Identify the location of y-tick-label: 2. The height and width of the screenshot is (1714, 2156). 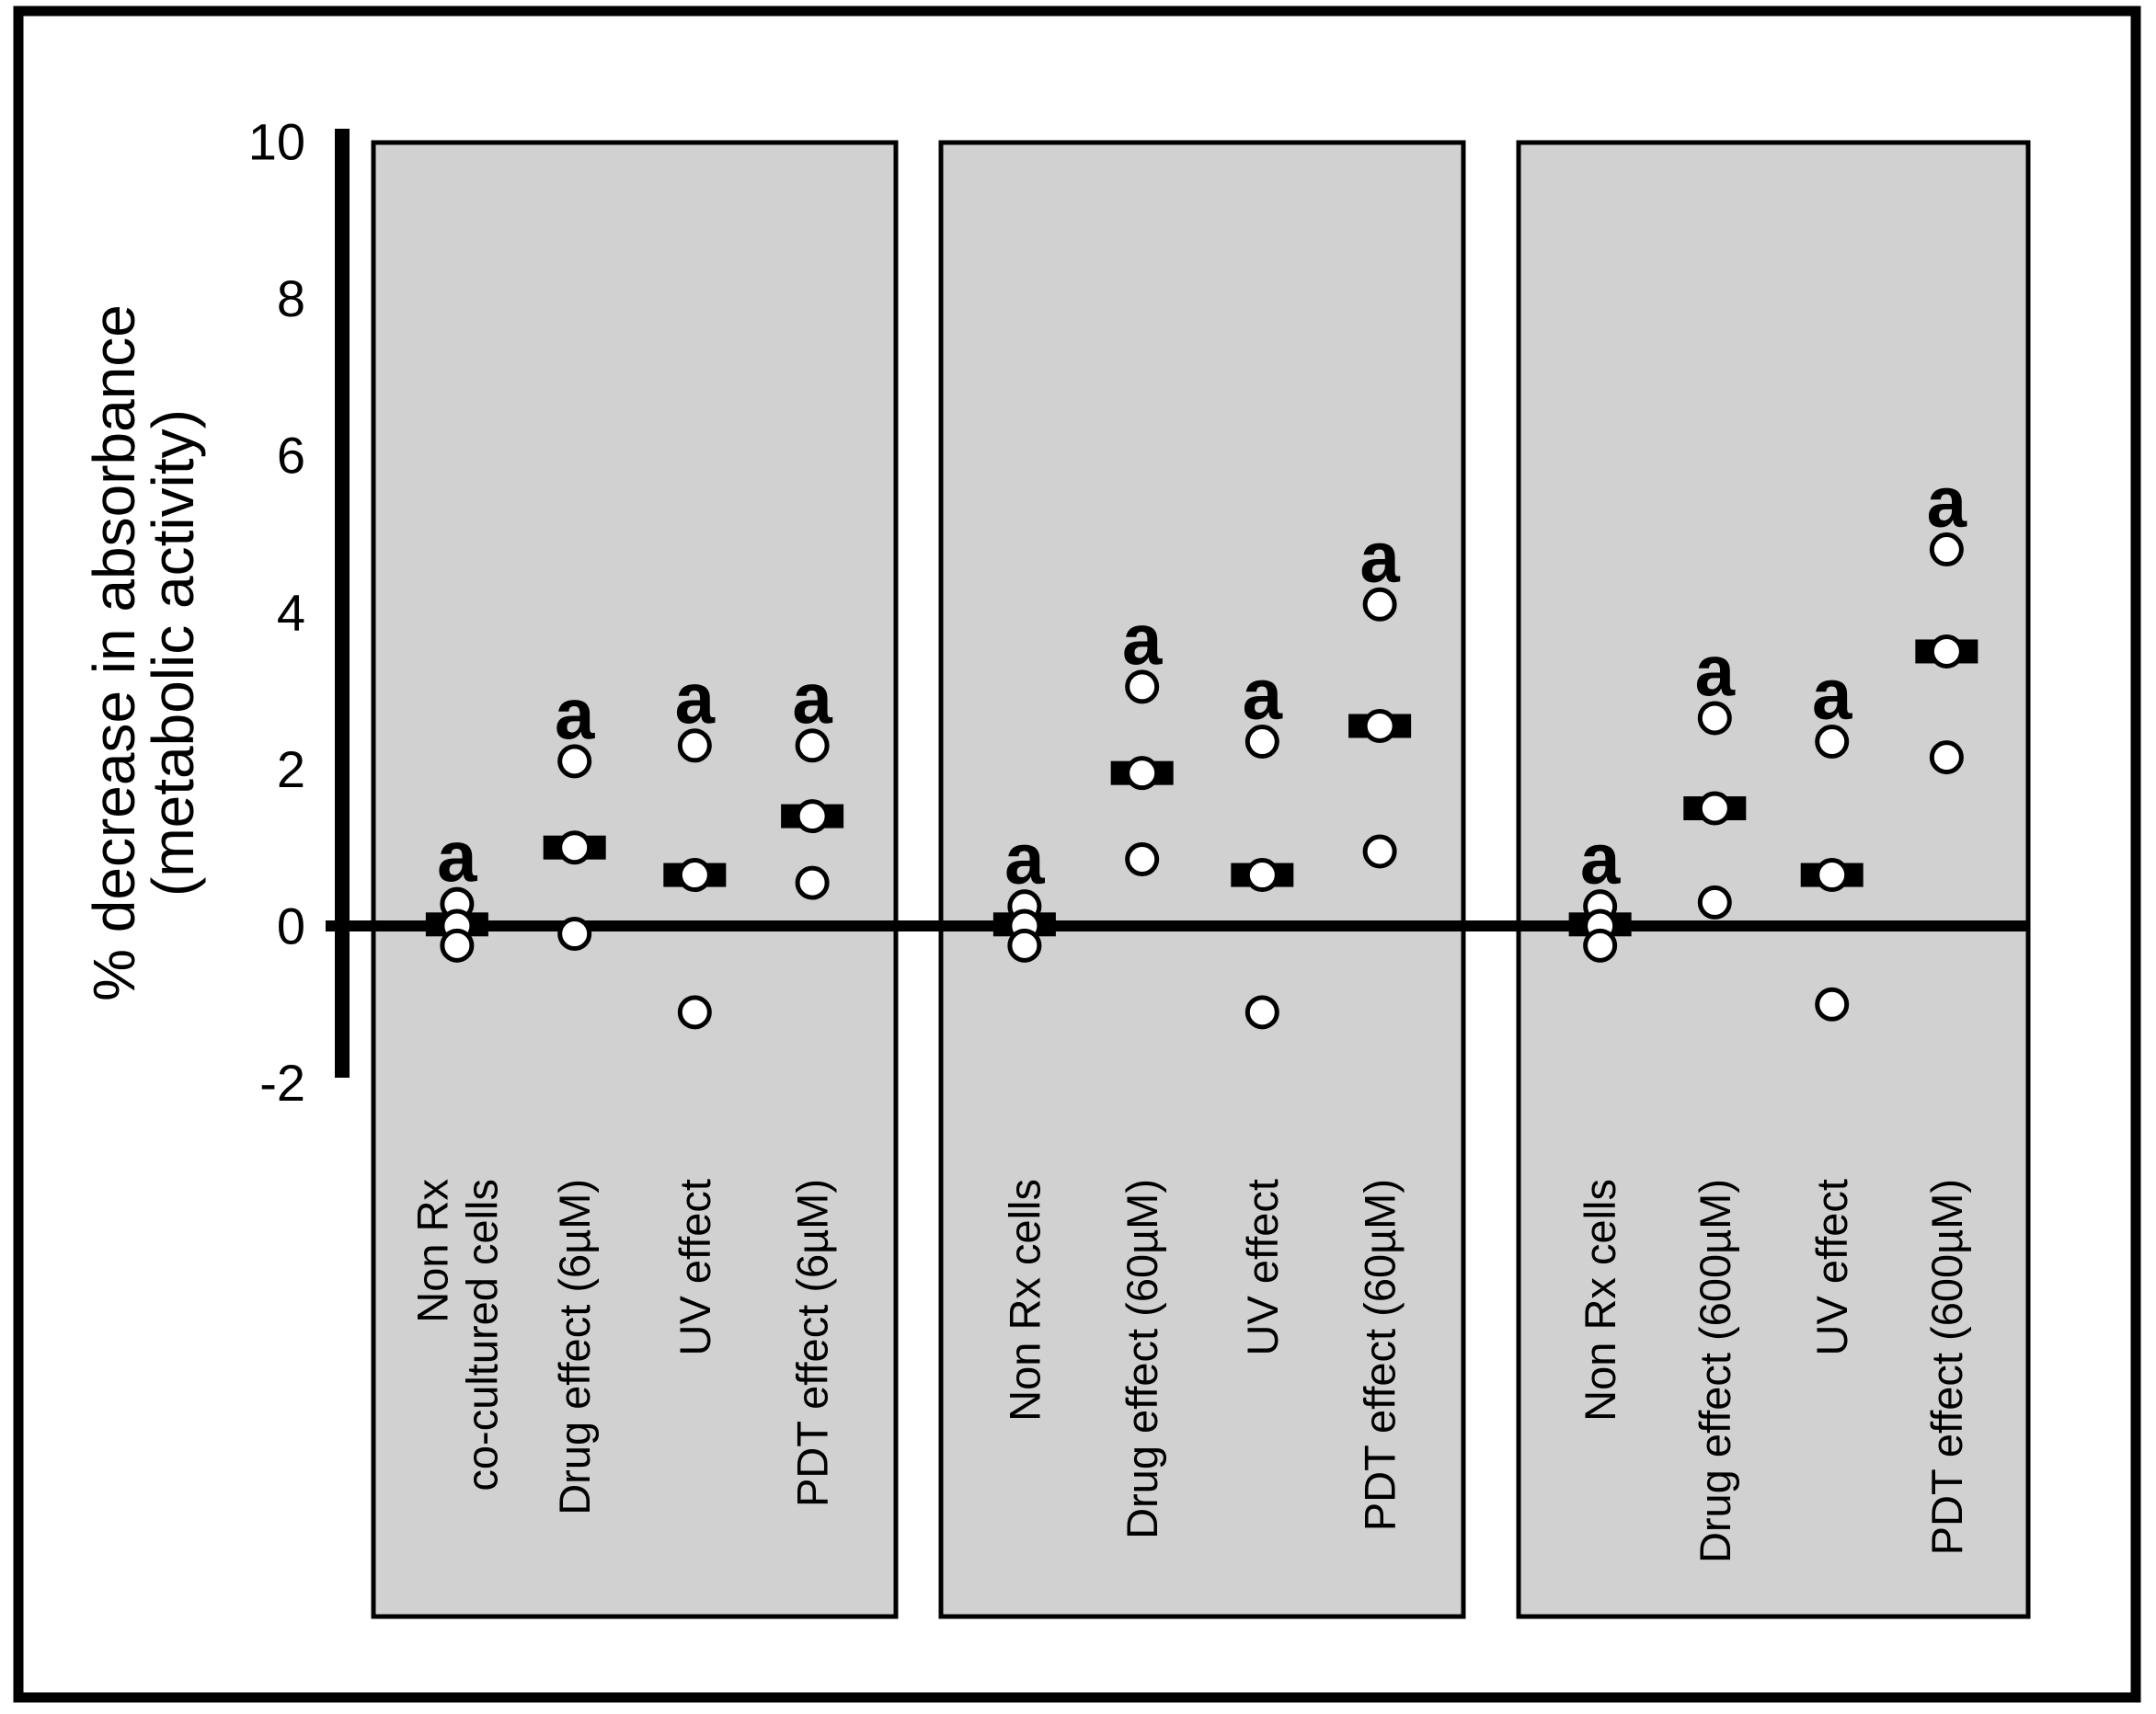
(291, 769).